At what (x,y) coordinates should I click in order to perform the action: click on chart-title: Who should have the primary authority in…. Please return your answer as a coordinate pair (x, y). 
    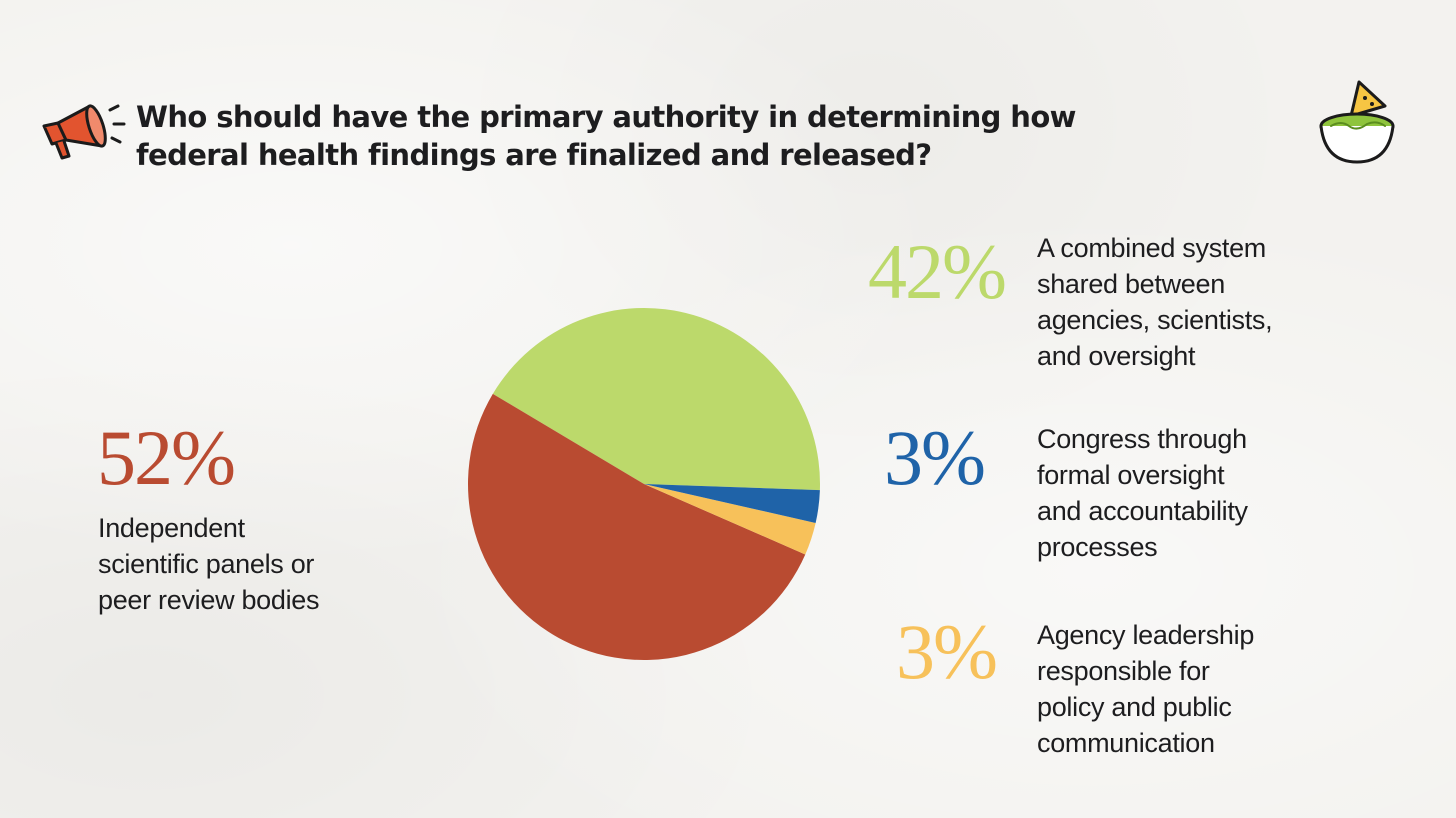
    Looking at the image, I should click on (686, 136).